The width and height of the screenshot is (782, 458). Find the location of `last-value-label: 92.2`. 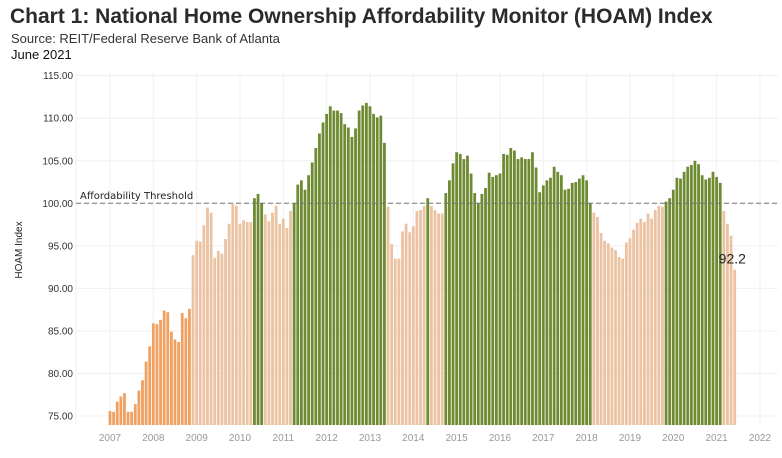

last-value-label: 92.2 is located at coordinates (732, 259).